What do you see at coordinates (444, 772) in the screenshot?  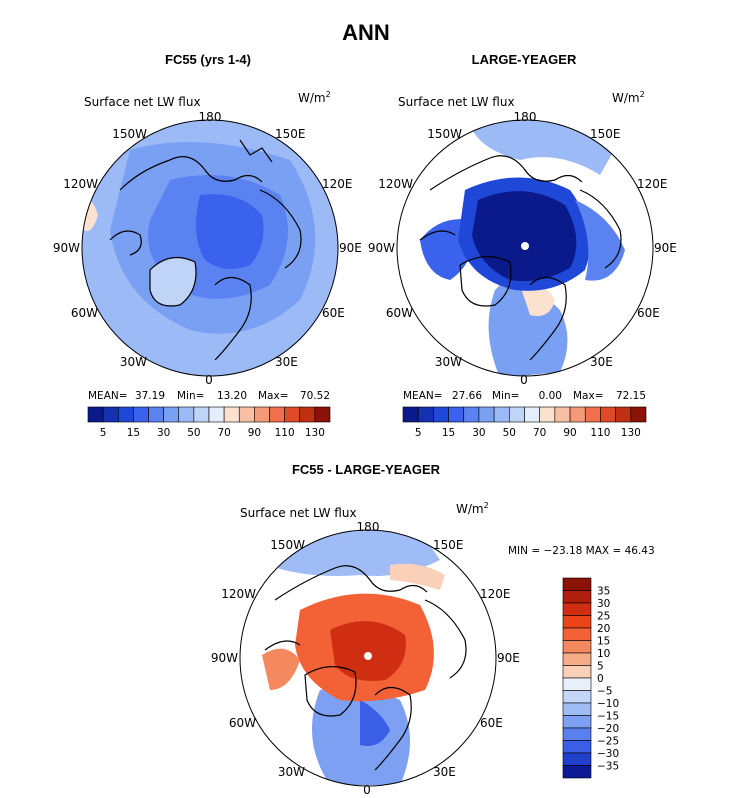 I see `panel-3-lon-30e: 30E` at bounding box center [444, 772].